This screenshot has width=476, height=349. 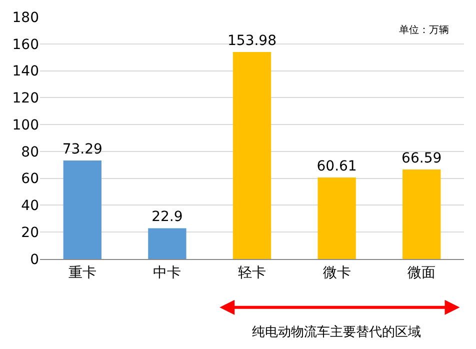 What do you see at coordinates (25, 125) in the screenshot?
I see `y-tick-label: 100` at bounding box center [25, 125].